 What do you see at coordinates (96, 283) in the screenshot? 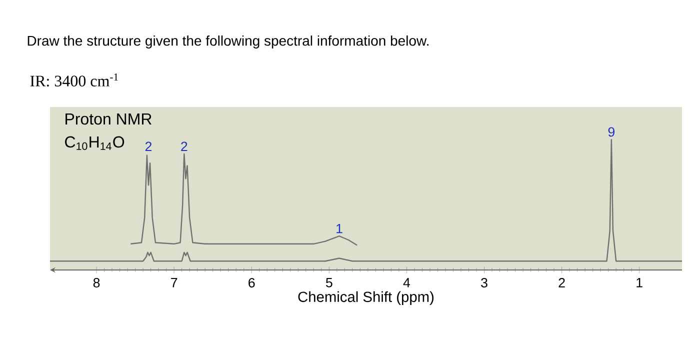
I see `x-tick-label: 8` at bounding box center [96, 283].